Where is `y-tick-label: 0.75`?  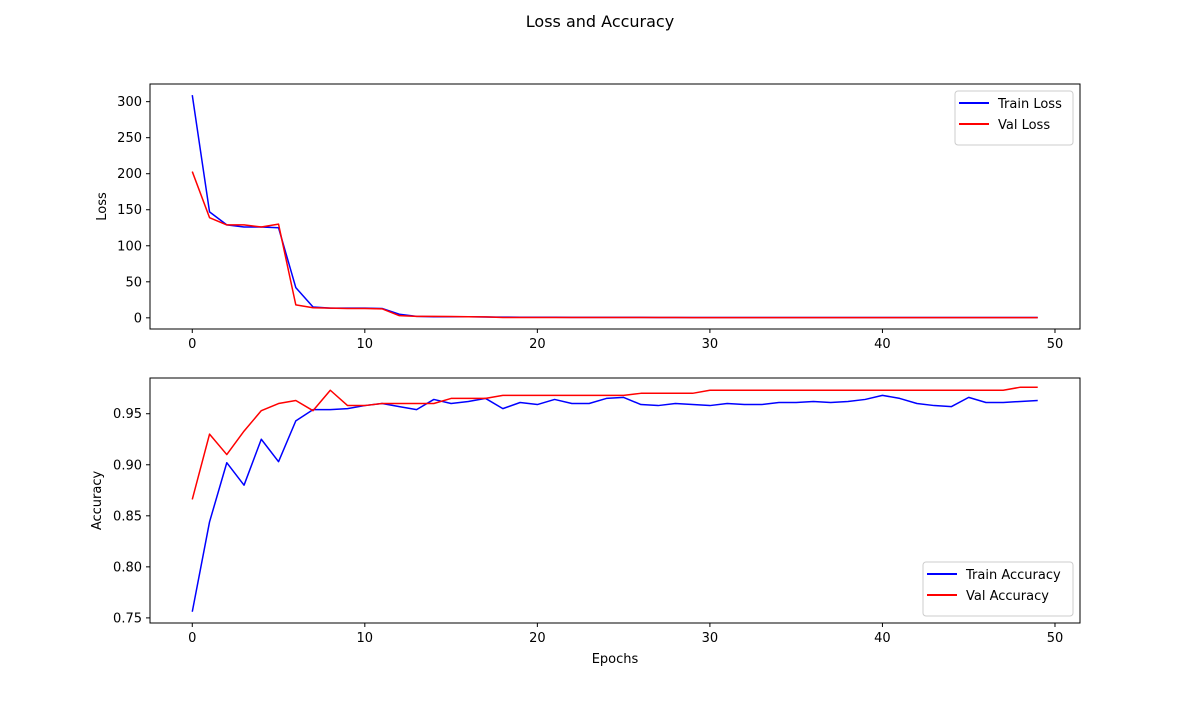
y-tick-label: 0.75 is located at coordinates (127, 618).